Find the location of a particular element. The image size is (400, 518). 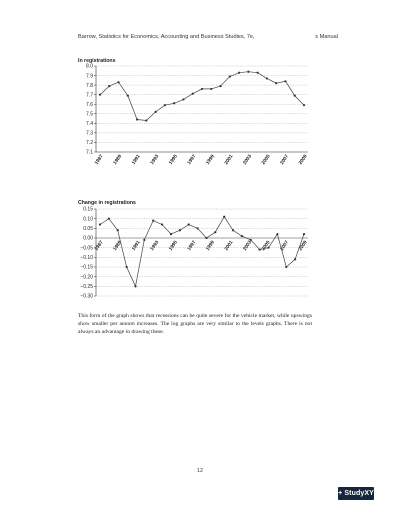

y-tick-label: 7.3 is located at coordinates (89, 134).